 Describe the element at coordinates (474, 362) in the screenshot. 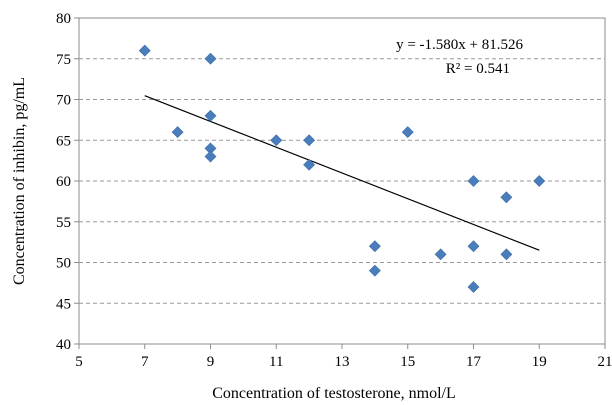

I see `x-tick-label: 17` at that location.